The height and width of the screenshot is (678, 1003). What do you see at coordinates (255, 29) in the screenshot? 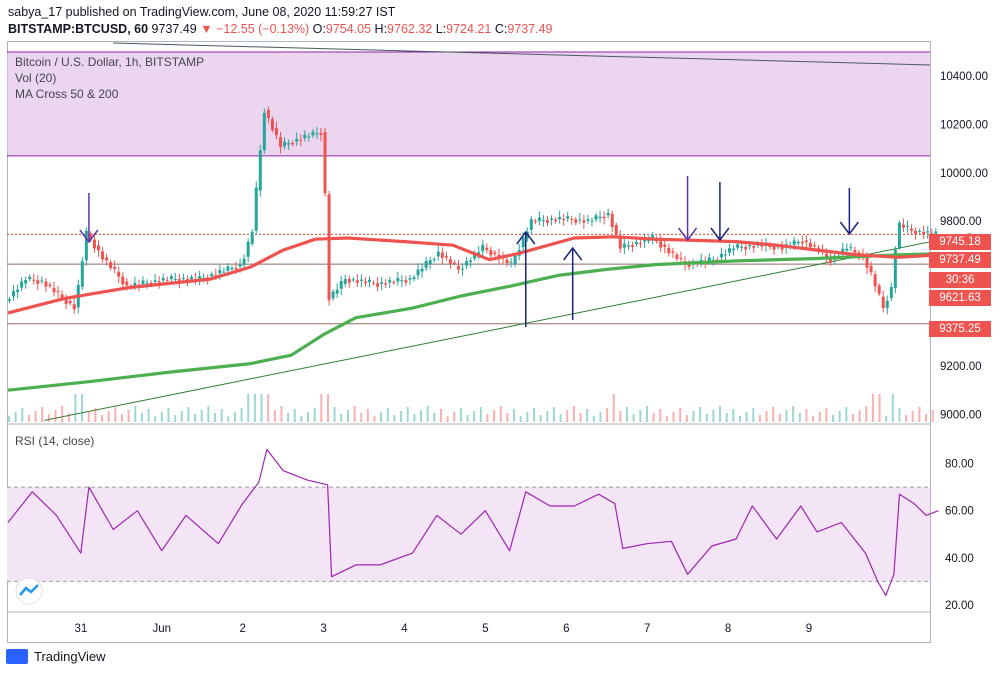
I see `price-change: ▼ −12.55 (−0.13%)` at bounding box center [255, 29].